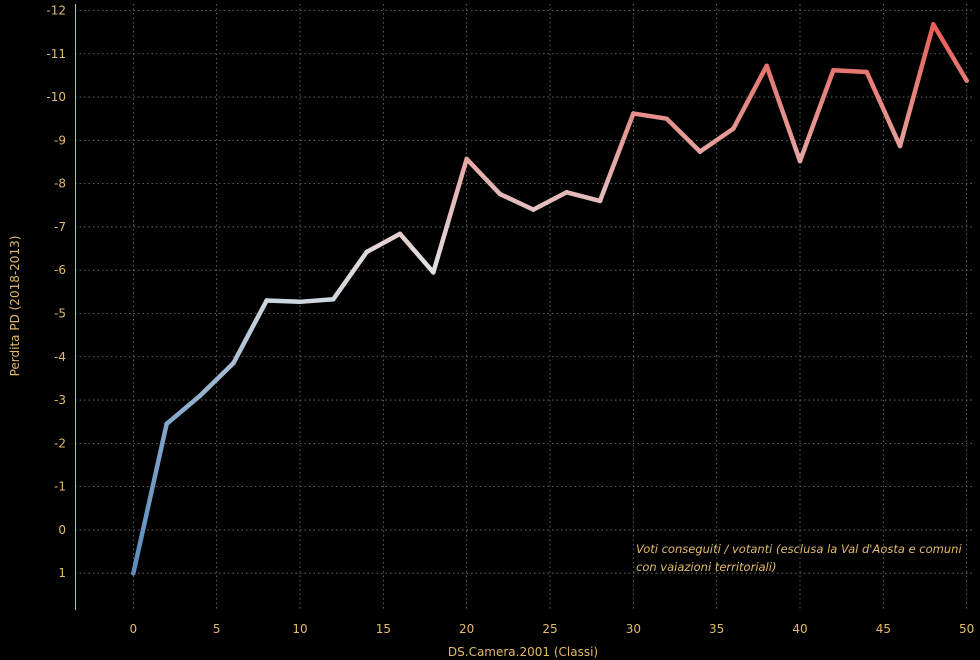 This screenshot has height=660, width=980. Describe the element at coordinates (383, 629) in the screenshot. I see `x-tick-label: 15` at that location.